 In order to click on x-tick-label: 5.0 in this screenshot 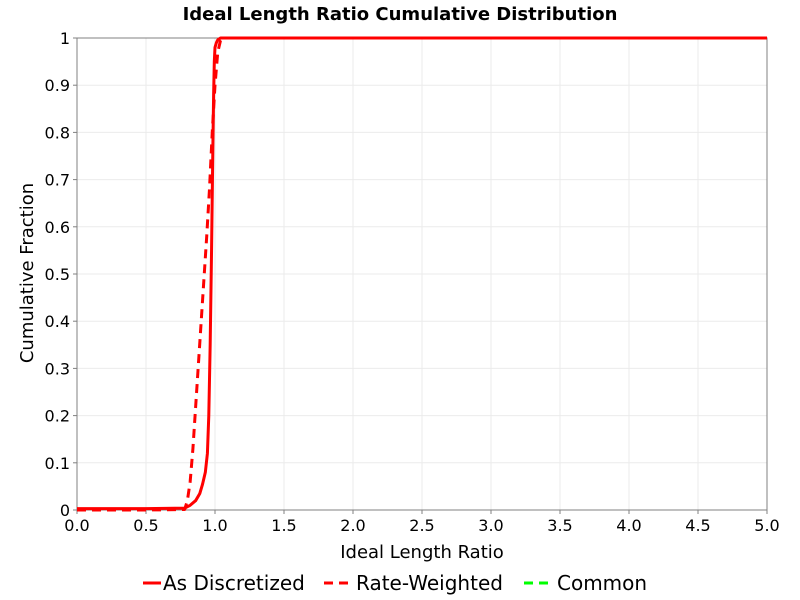, I will do `click(766, 525)`.